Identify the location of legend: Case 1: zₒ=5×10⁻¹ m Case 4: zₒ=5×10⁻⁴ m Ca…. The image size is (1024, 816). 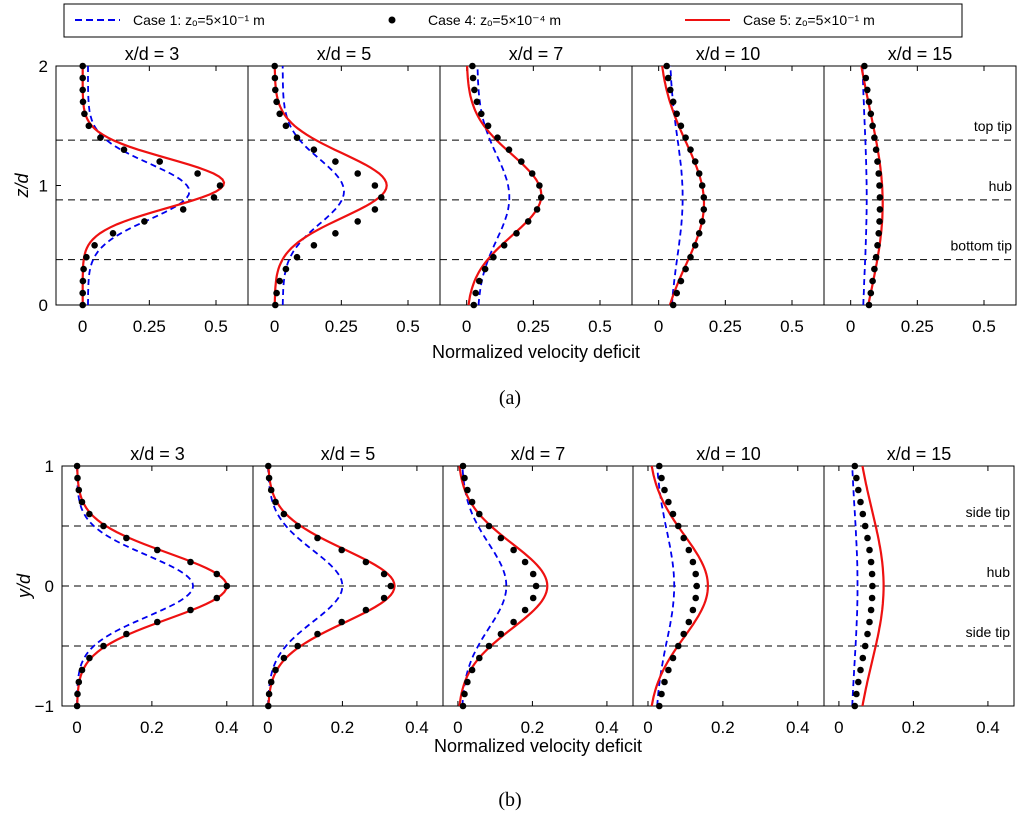
(513, 20).